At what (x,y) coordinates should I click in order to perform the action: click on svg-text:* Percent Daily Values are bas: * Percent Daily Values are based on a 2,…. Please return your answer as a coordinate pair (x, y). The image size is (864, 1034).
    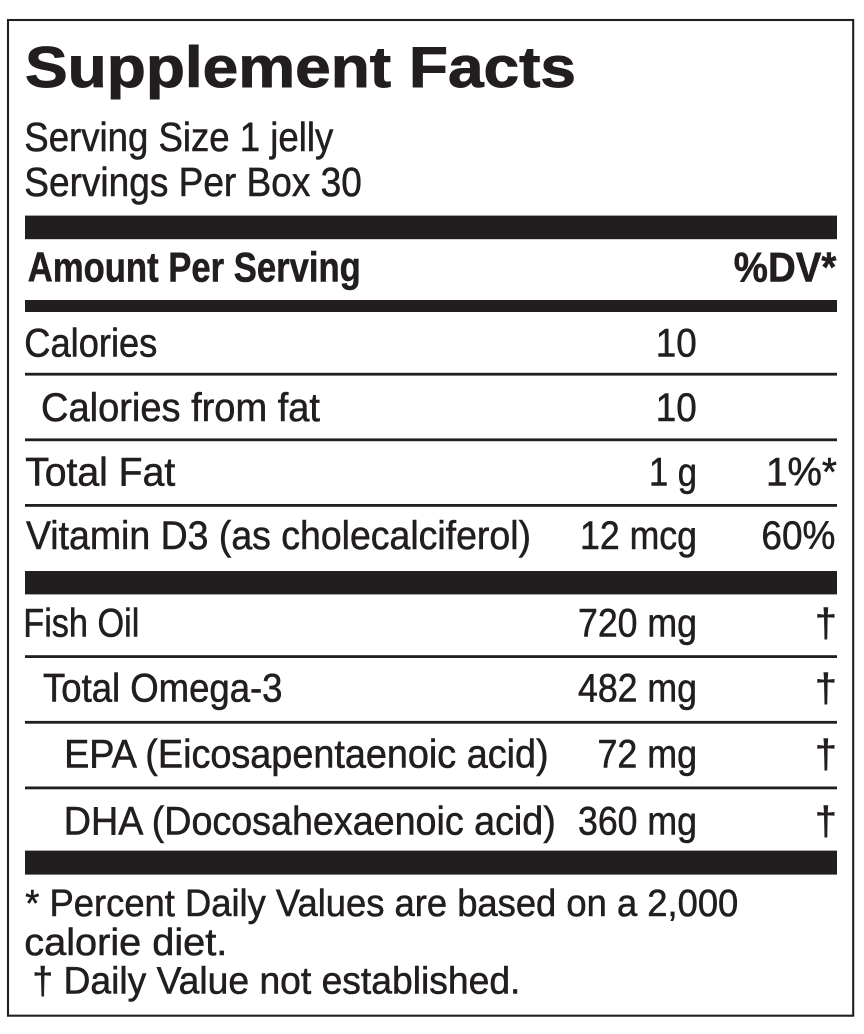
    Looking at the image, I should click on (381, 904).